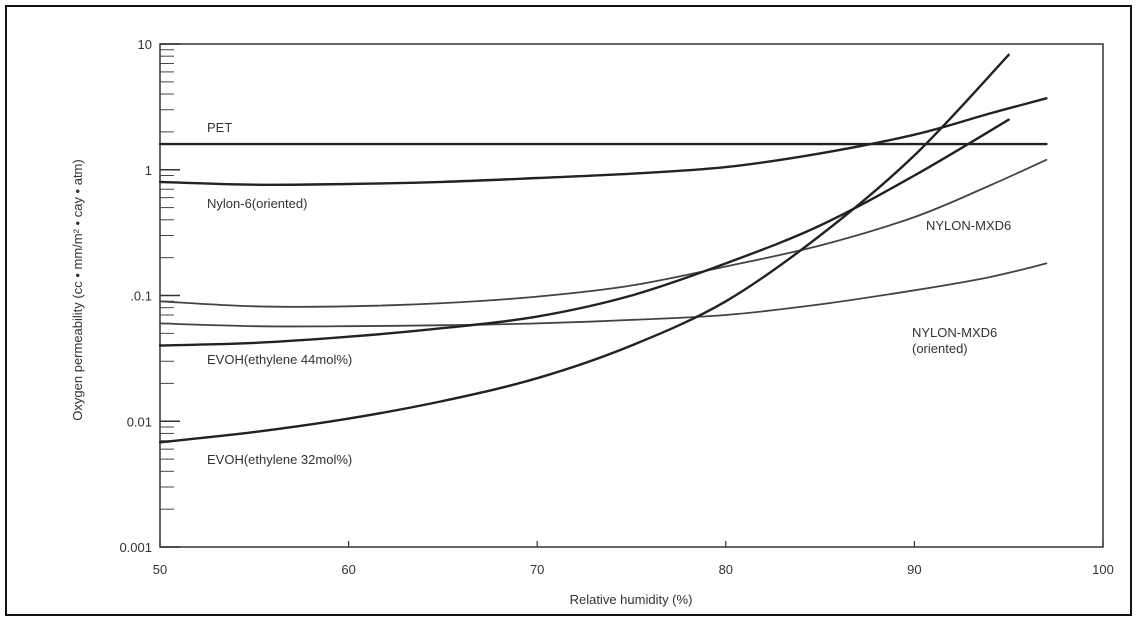 The width and height of the screenshot is (1139, 623). What do you see at coordinates (940, 348) in the screenshot?
I see `series-label-line: (oriented)` at bounding box center [940, 348].